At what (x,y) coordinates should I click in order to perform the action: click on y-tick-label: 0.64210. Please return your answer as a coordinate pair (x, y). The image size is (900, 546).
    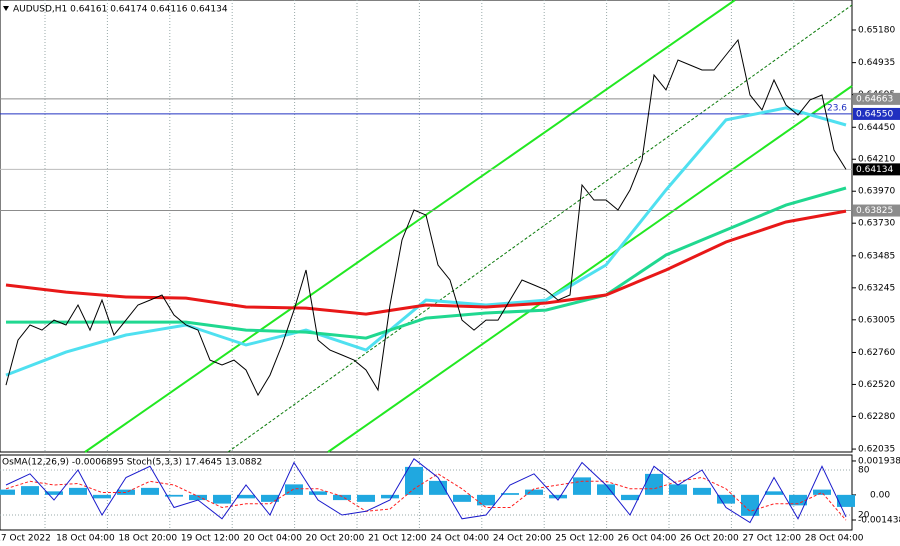
    Looking at the image, I should click on (876, 160).